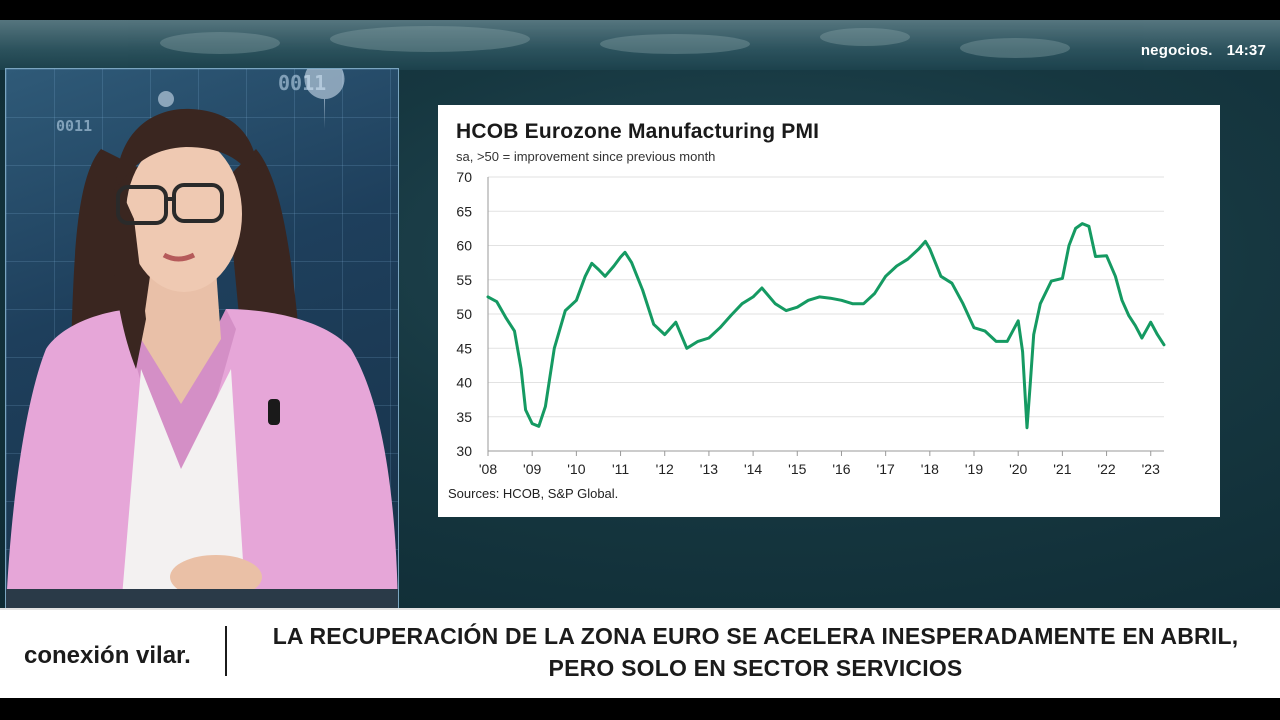 The height and width of the screenshot is (720, 1280). I want to click on chart-source: Sources: HCOB, S&P Global., so click(533, 493).